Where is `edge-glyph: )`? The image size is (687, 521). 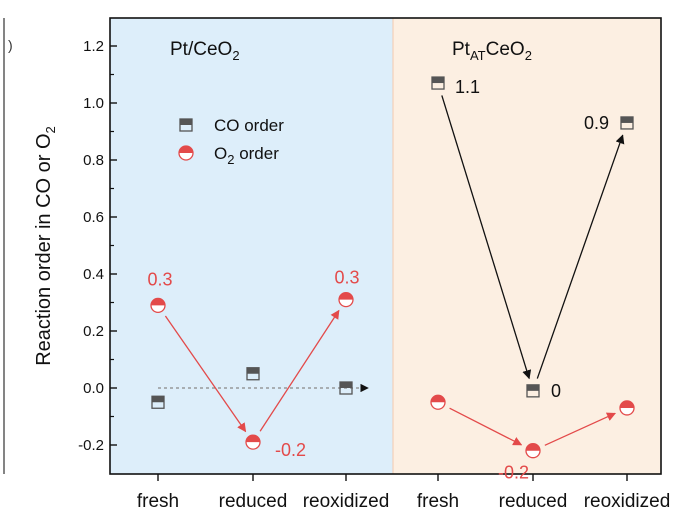
edge-glyph: ) is located at coordinates (10, 45).